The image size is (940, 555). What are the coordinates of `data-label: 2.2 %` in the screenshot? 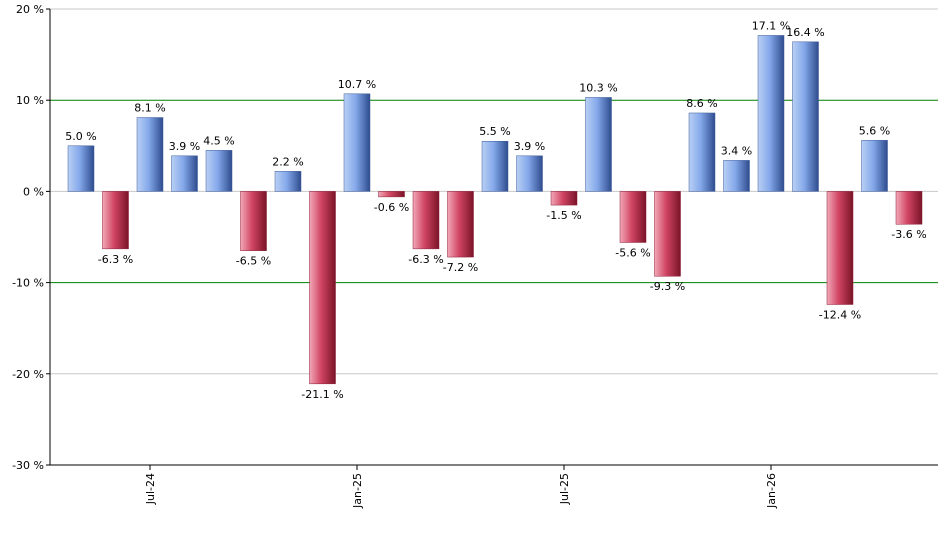 It's located at (287, 161).